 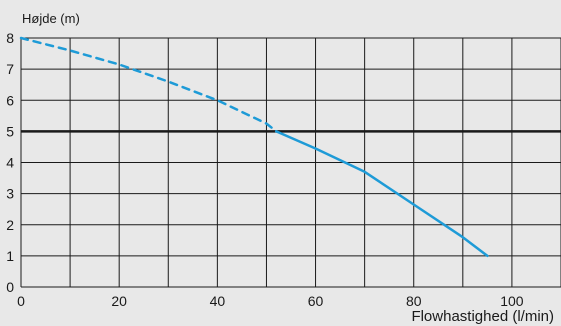 What do you see at coordinates (10, 163) in the screenshot?
I see `y-tick-label: 4` at bounding box center [10, 163].